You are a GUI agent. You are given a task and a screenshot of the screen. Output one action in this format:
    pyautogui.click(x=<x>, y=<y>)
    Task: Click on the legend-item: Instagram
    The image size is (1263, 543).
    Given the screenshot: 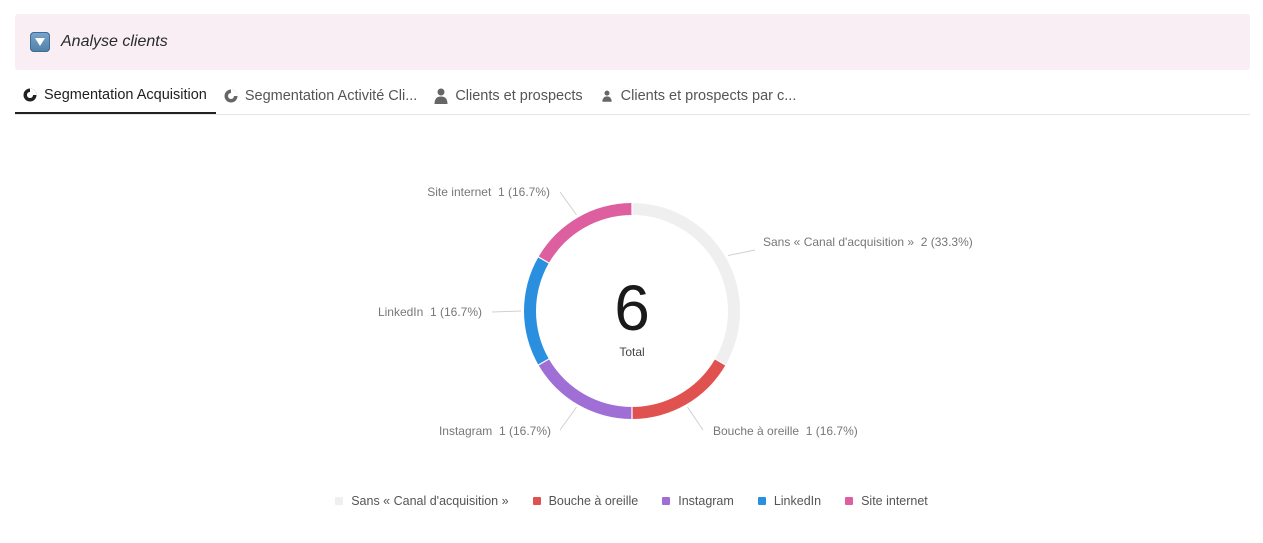 What is the action you would take?
    pyautogui.click(x=698, y=501)
    